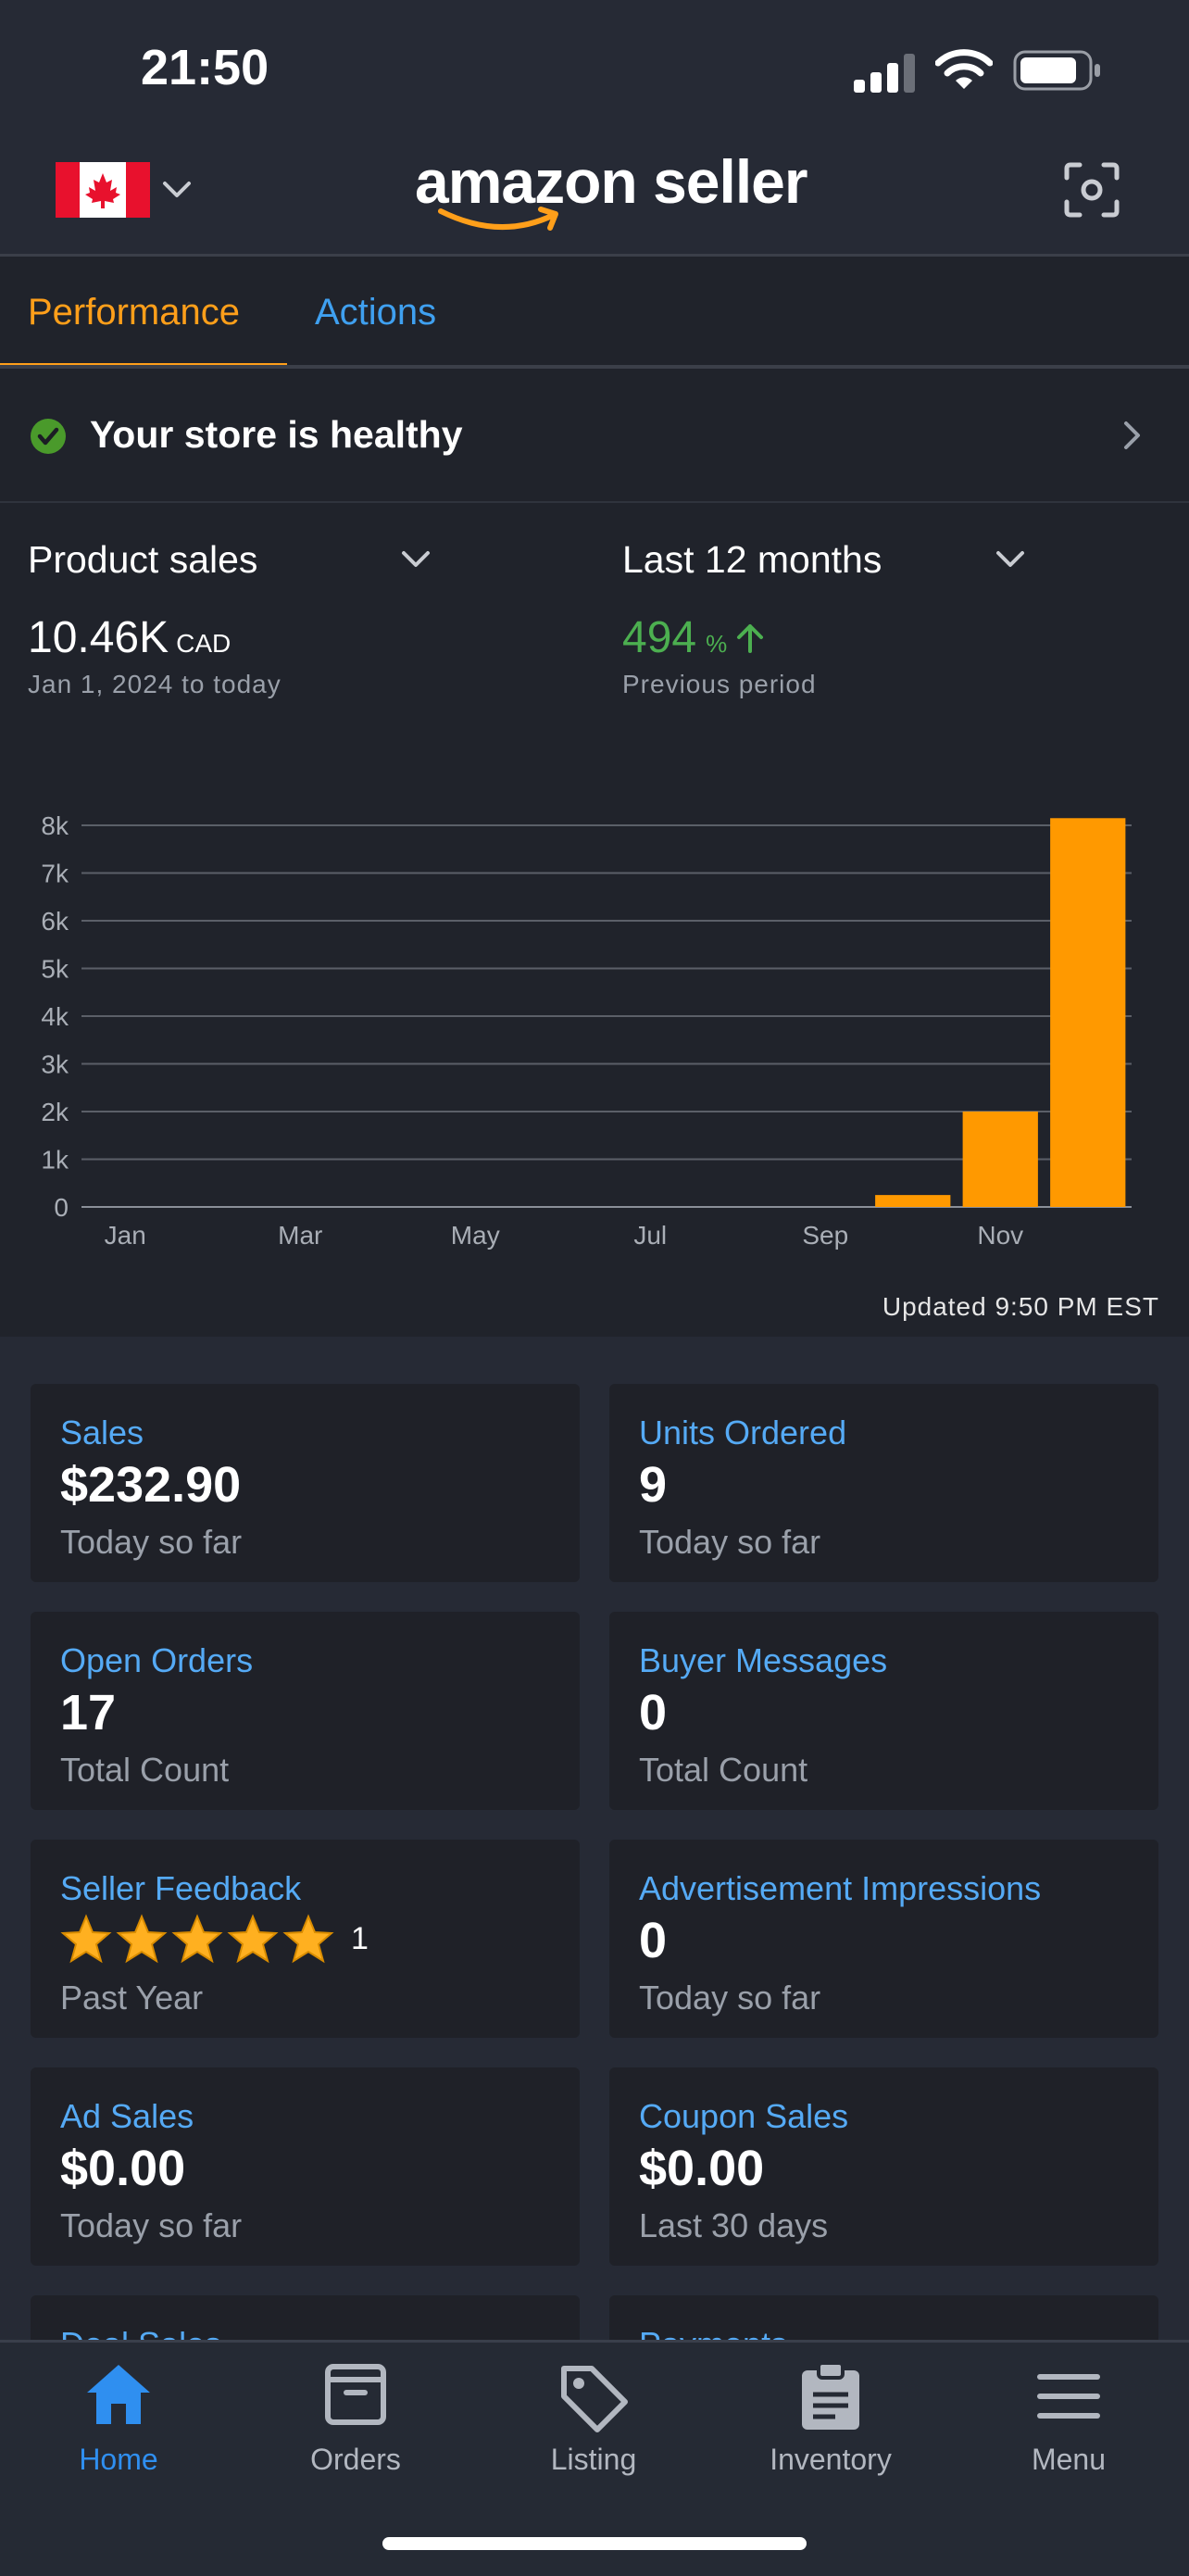  Describe the element at coordinates (659, 637) in the screenshot. I see `change-number: 494` at that location.